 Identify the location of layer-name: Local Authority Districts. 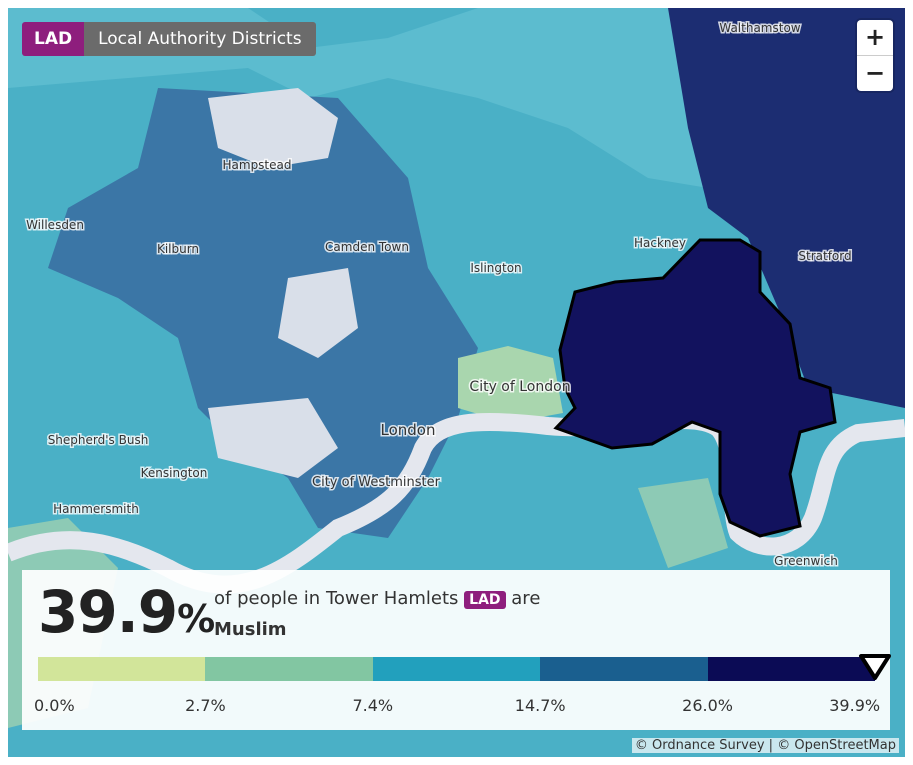
(200, 39).